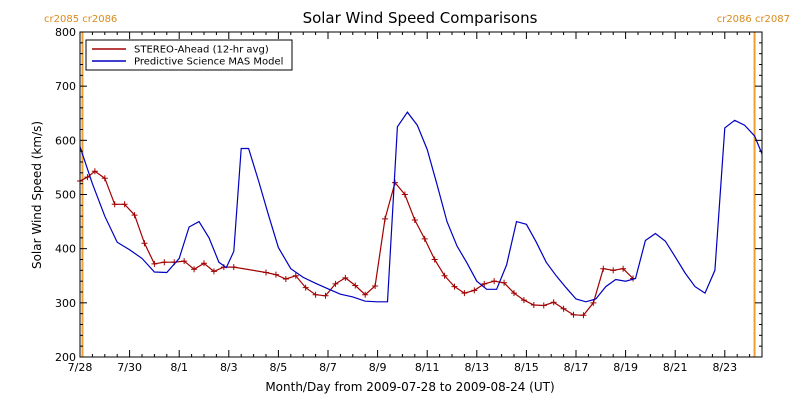 The width and height of the screenshot is (800, 400). Describe the element at coordinates (420, 18) in the screenshot. I see `chart-title: Solar Wind Speed Comparisons` at that location.